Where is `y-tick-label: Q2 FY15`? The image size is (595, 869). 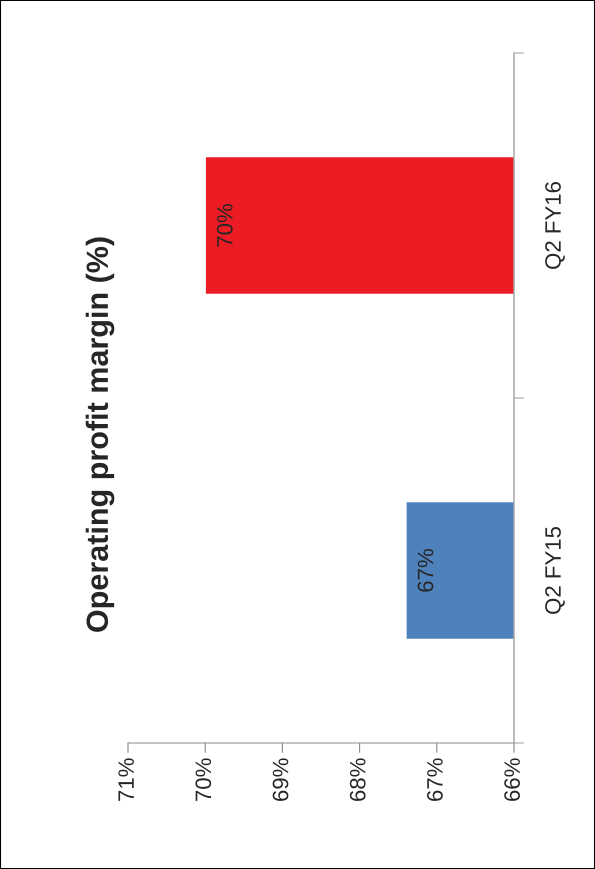
y-tick-label: Q2 FY15 is located at coordinates (555, 570).